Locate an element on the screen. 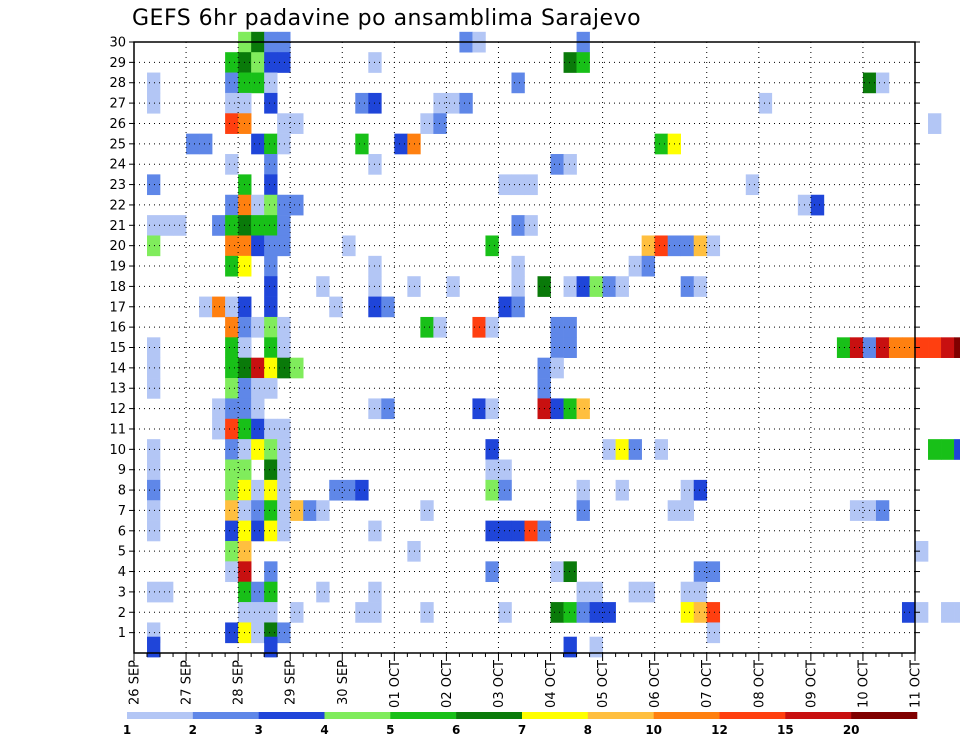 This screenshot has height=742, width=960. colorbar-label: 12 is located at coordinates (719, 730).